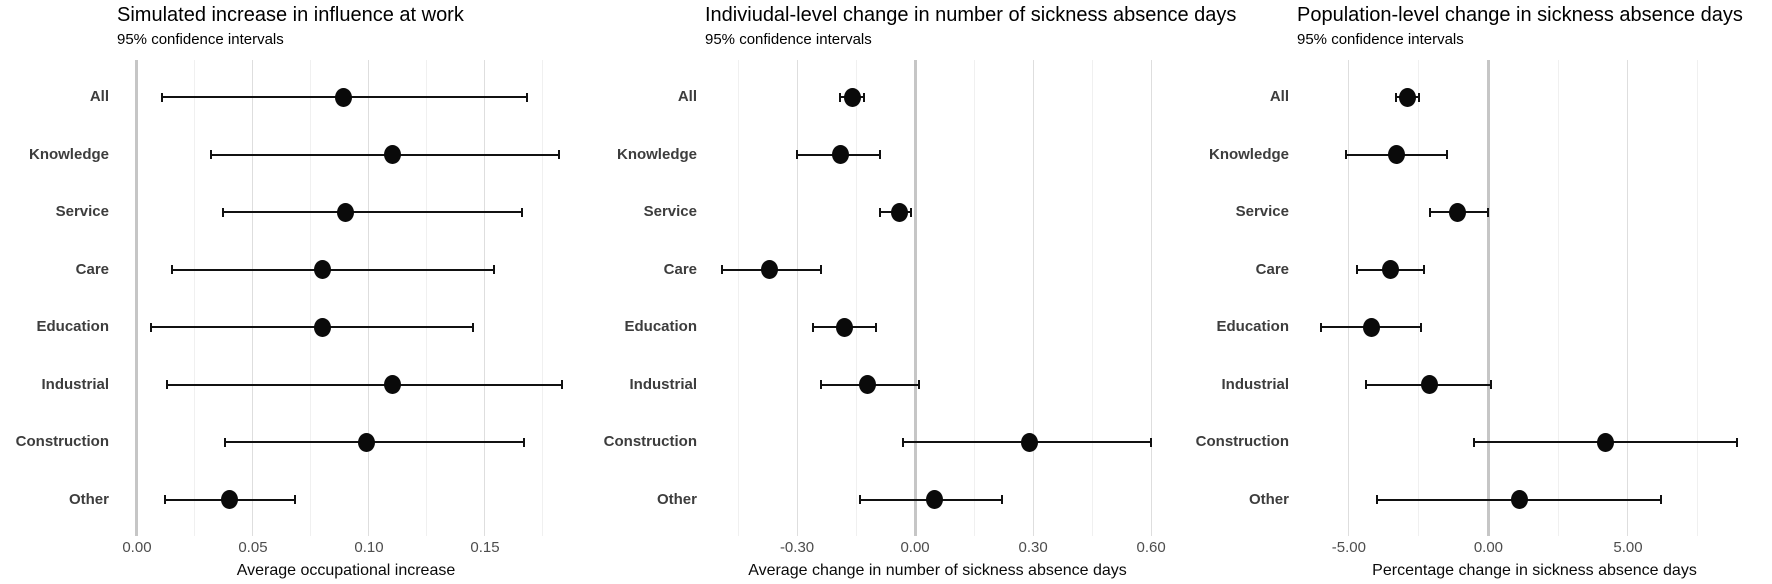  Describe the element at coordinates (1151, 547) in the screenshot. I see `x-tick-label: 0.60` at that location.